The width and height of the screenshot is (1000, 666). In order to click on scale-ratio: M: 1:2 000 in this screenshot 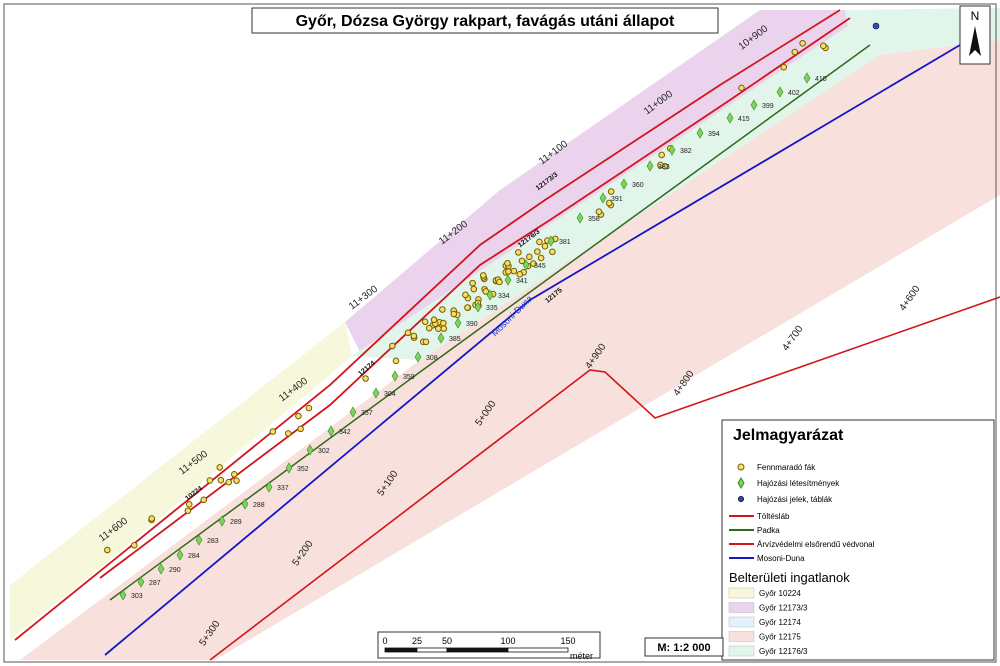, I will do `click(683, 648)`.